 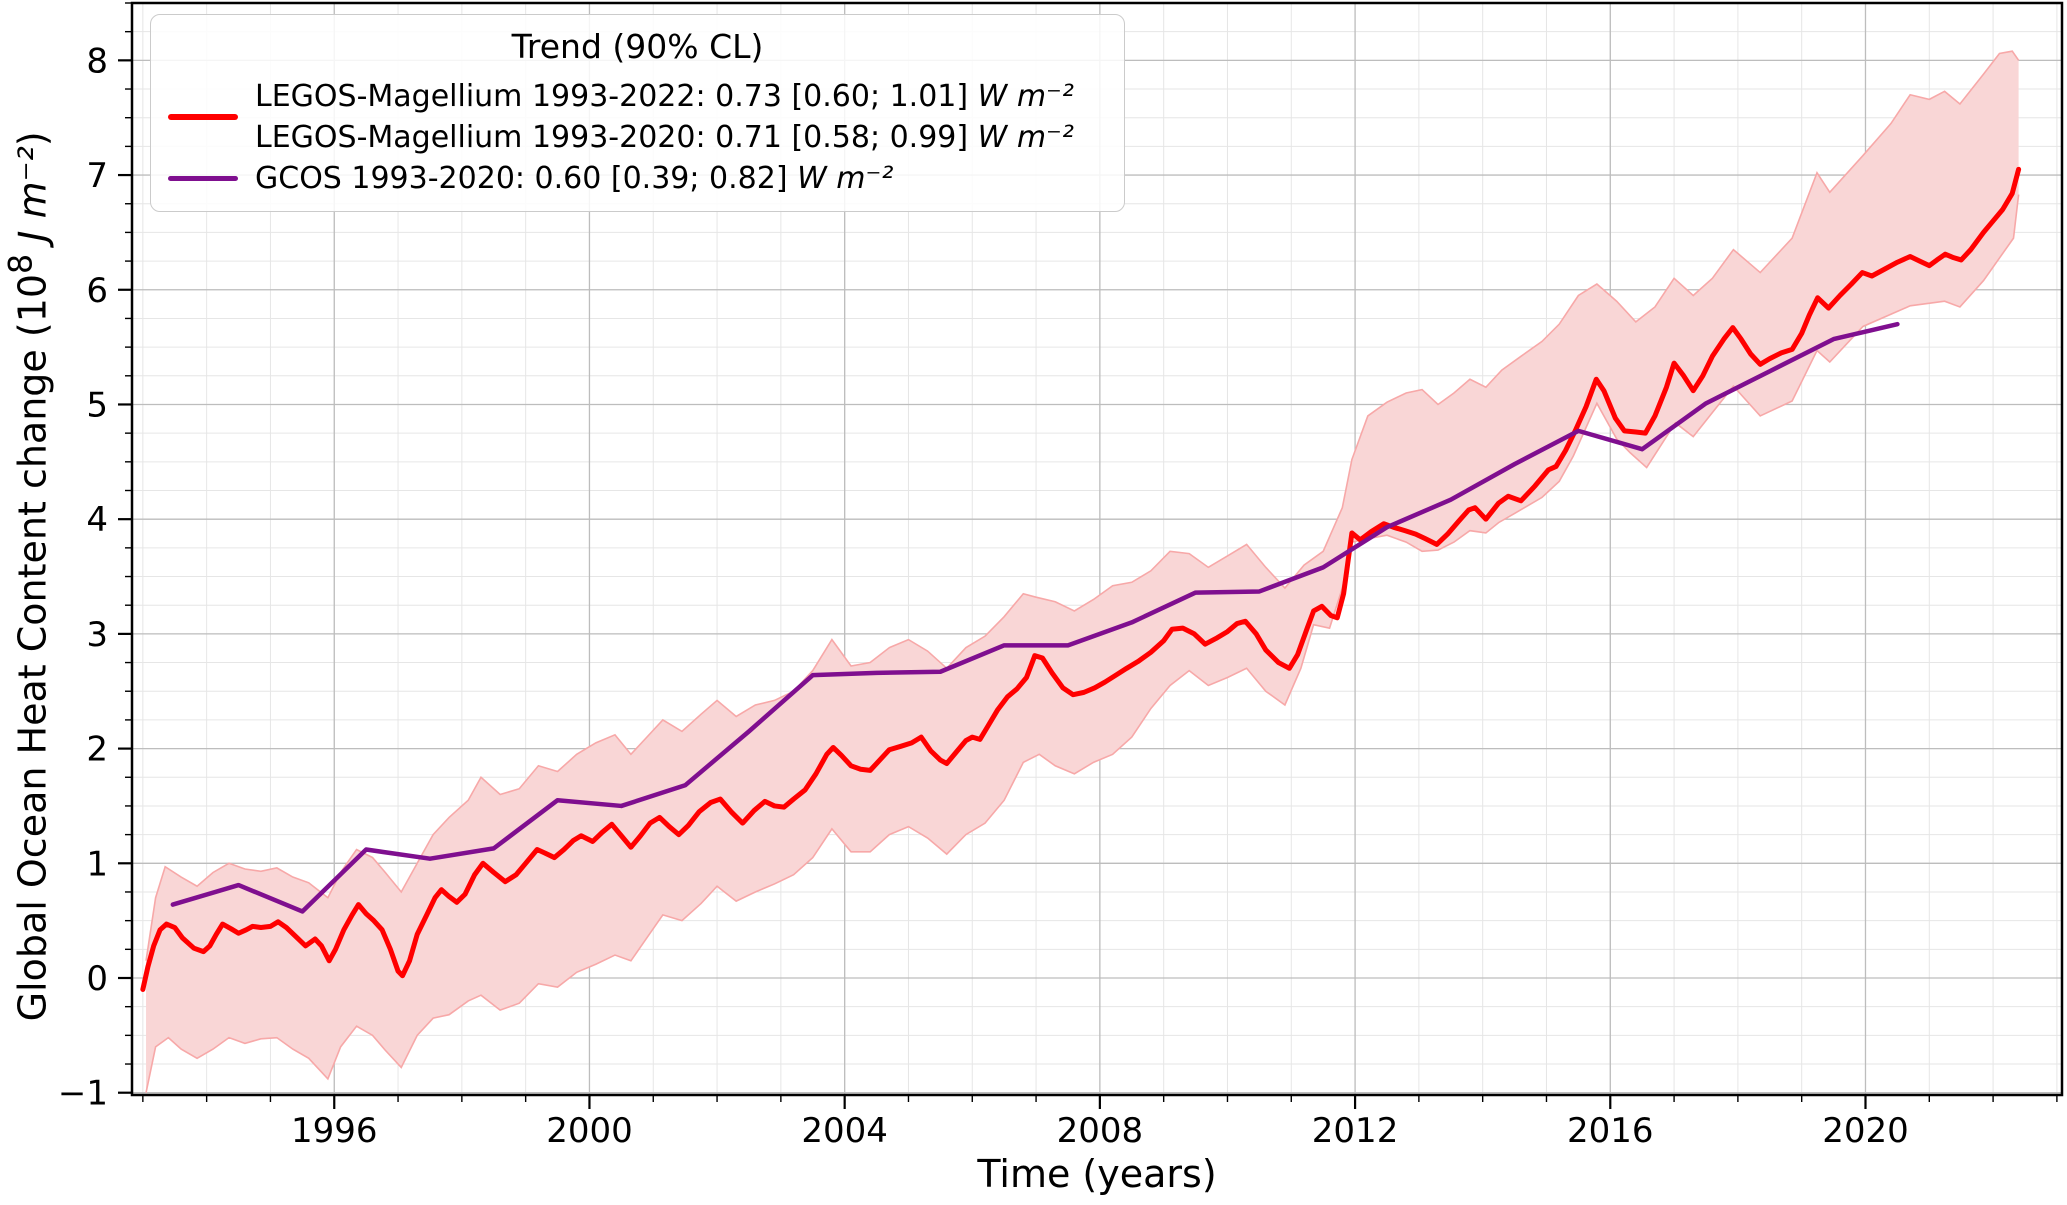 I want to click on x-tick-label: 2008, so click(x=1100, y=1131).